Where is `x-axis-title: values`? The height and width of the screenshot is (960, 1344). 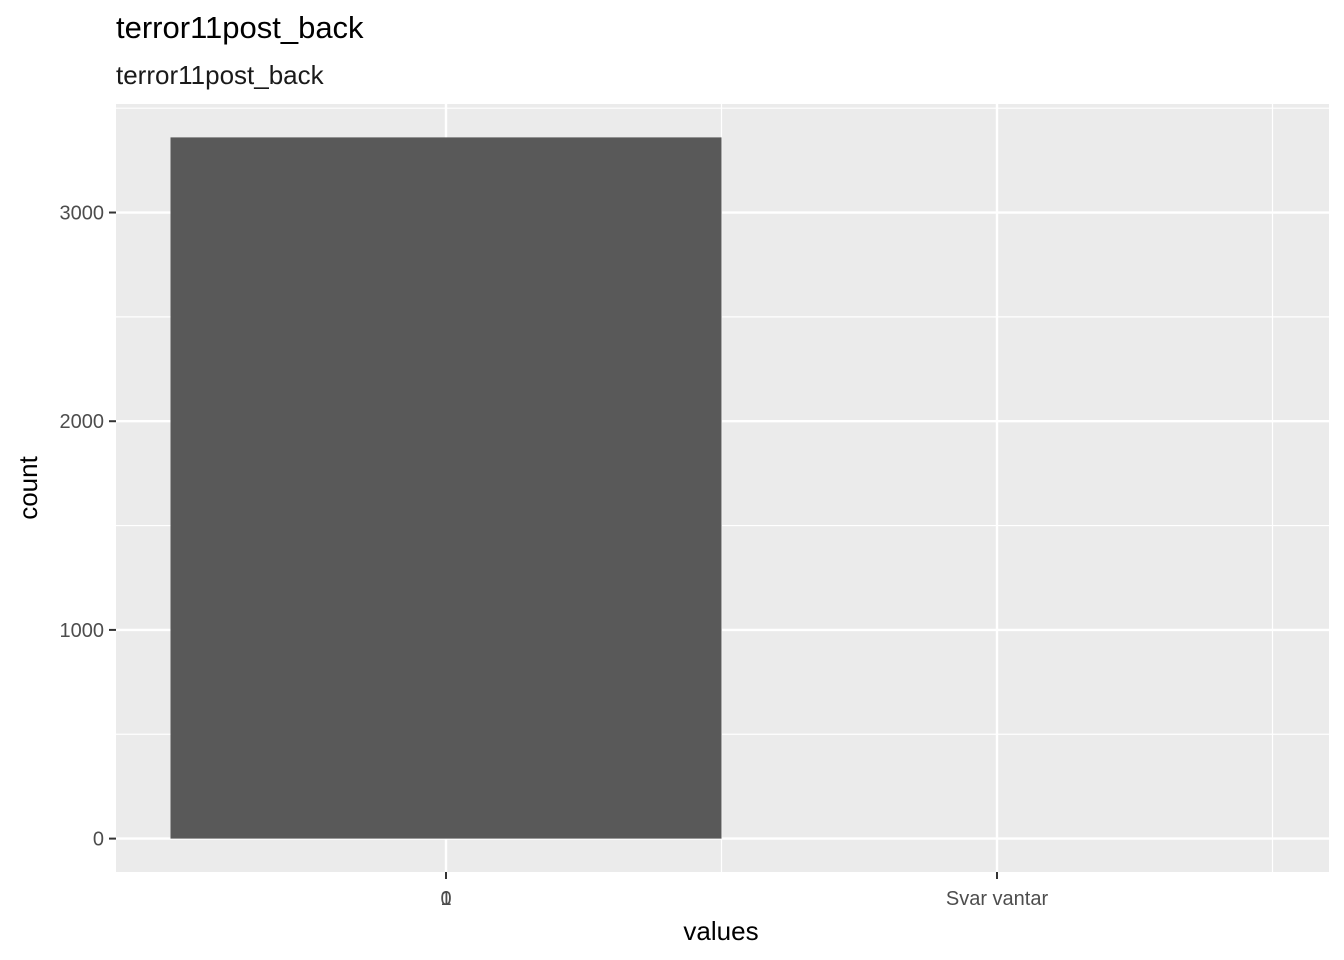 x-axis-title: values is located at coordinates (720, 931).